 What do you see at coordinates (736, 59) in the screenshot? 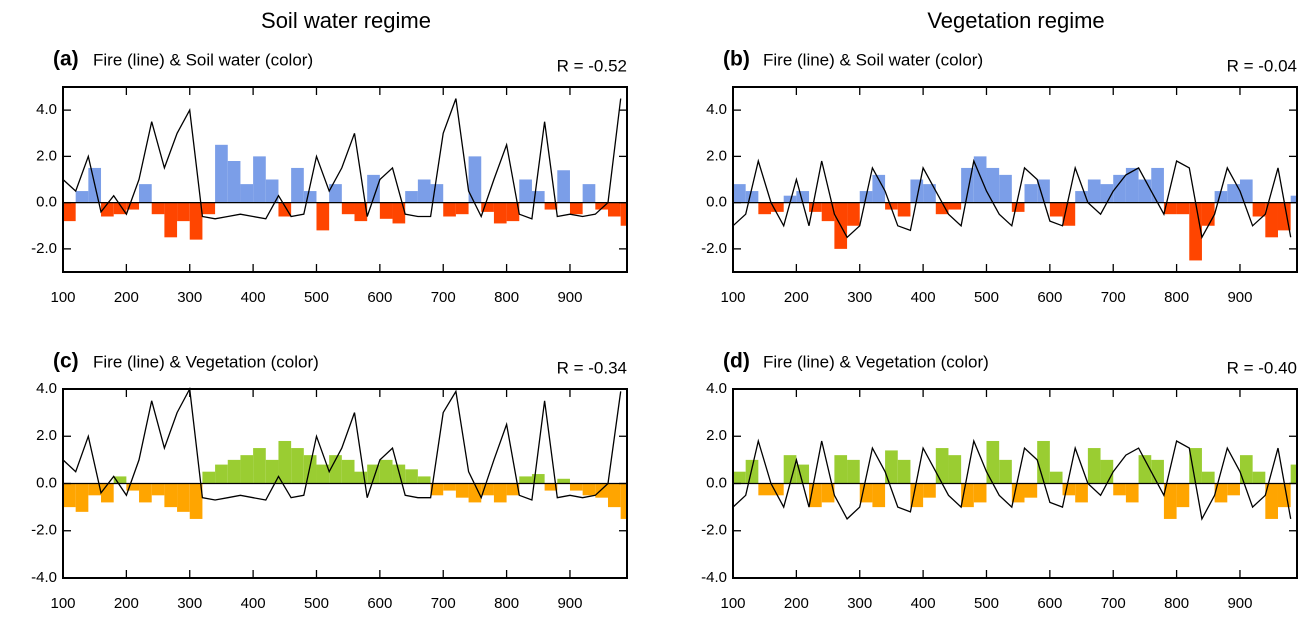
I see `panel-label: (b)` at bounding box center [736, 59].